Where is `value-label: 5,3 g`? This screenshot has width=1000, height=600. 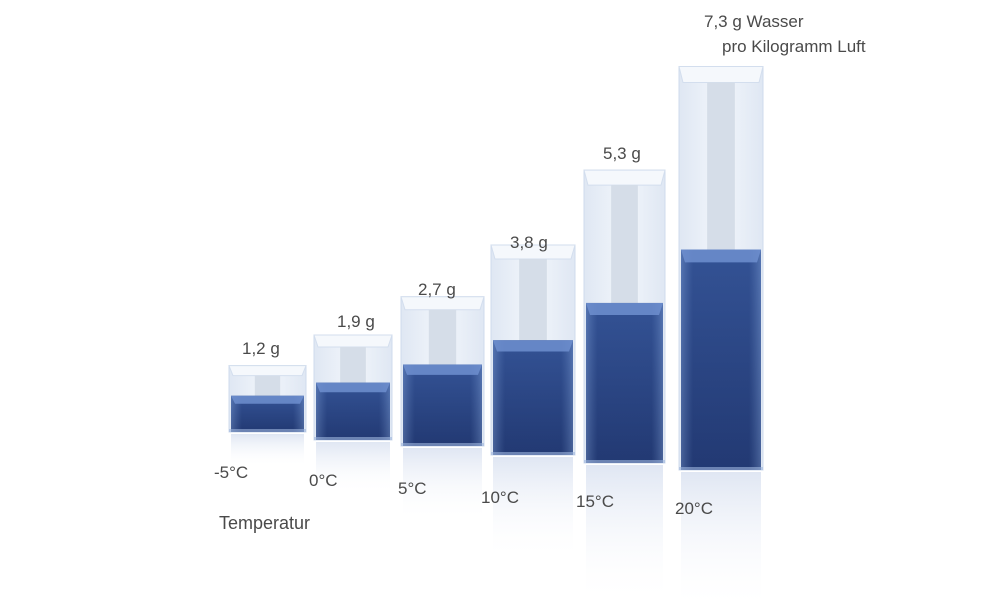 value-label: 5,3 g is located at coordinates (622, 153).